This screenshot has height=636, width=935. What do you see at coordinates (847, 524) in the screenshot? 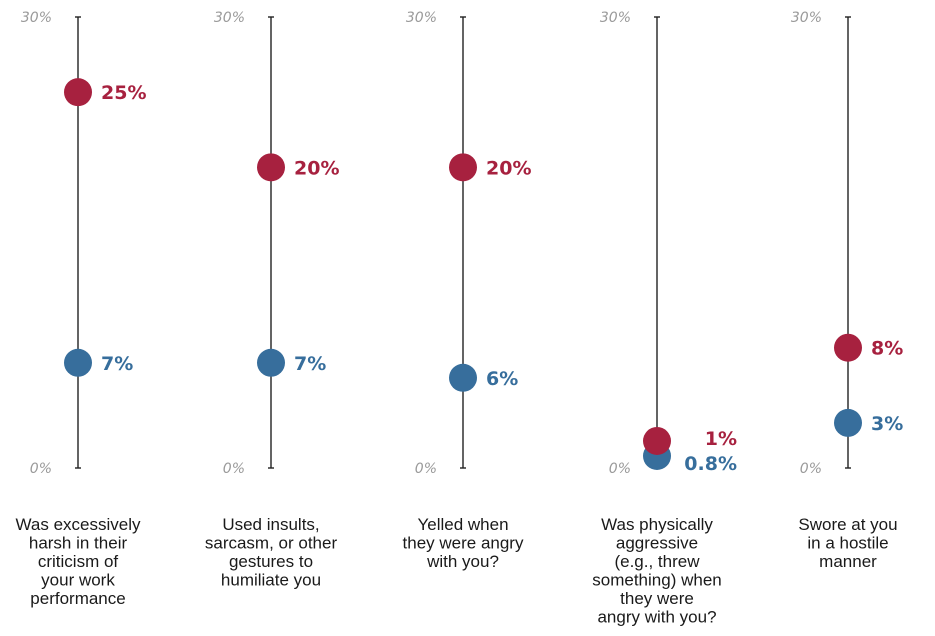
I see `category-label-line: Swore at you` at bounding box center [847, 524].